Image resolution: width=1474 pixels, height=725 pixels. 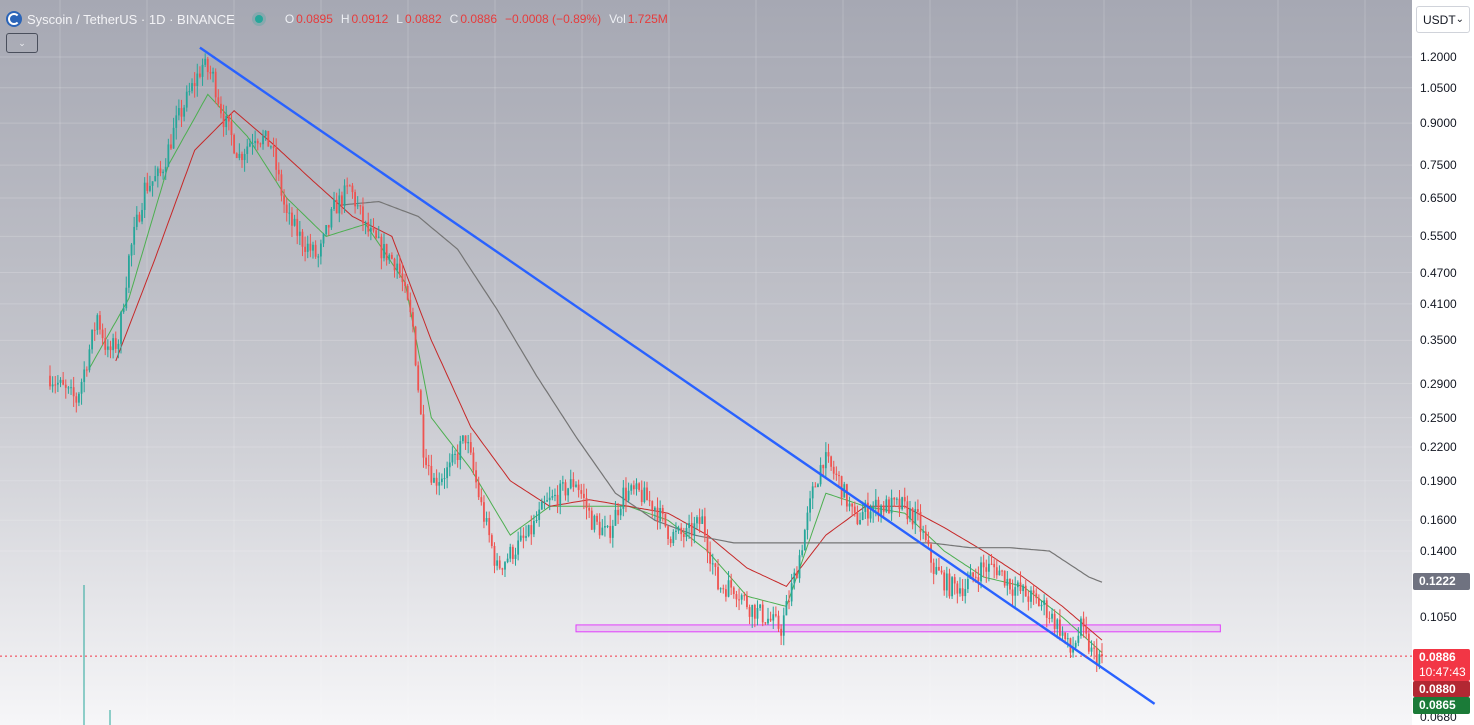 What do you see at coordinates (1438, 520) in the screenshot?
I see `y-tick-label: 0.1600` at bounding box center [1438, 520].